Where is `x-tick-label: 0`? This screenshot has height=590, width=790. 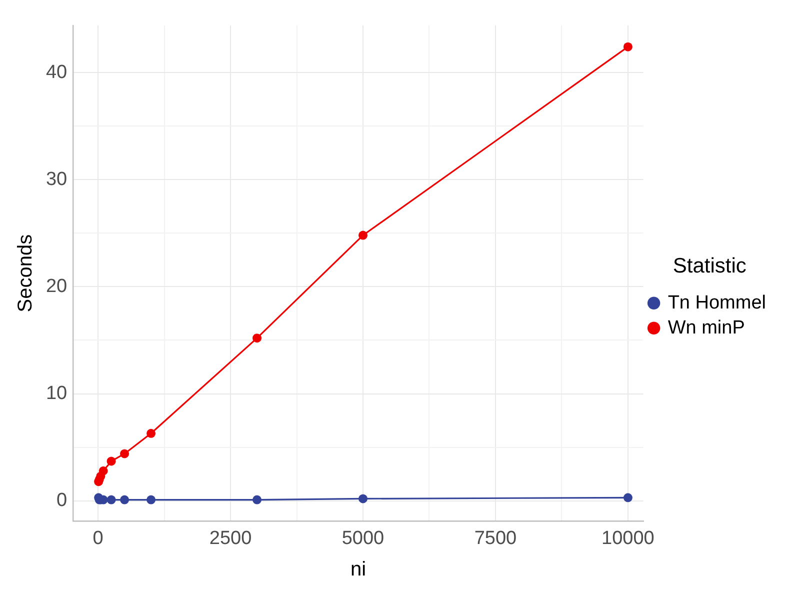
x-tick-label: 0 is located at coordinates (98, 538).